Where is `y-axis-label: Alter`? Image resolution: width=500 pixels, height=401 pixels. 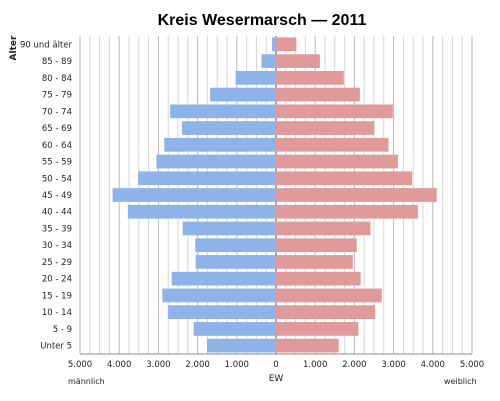 y-axis-label: Alter is located at coordinates (14, 47).